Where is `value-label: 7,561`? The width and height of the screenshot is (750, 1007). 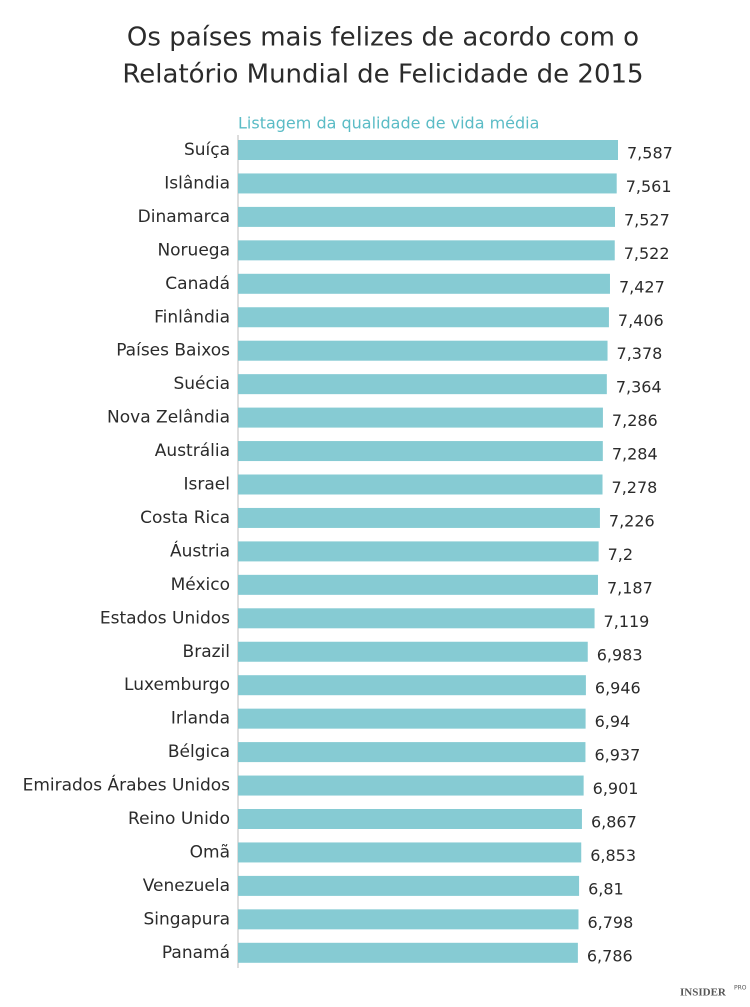 value-label: 7,561 is located at coordinates (649, 186).